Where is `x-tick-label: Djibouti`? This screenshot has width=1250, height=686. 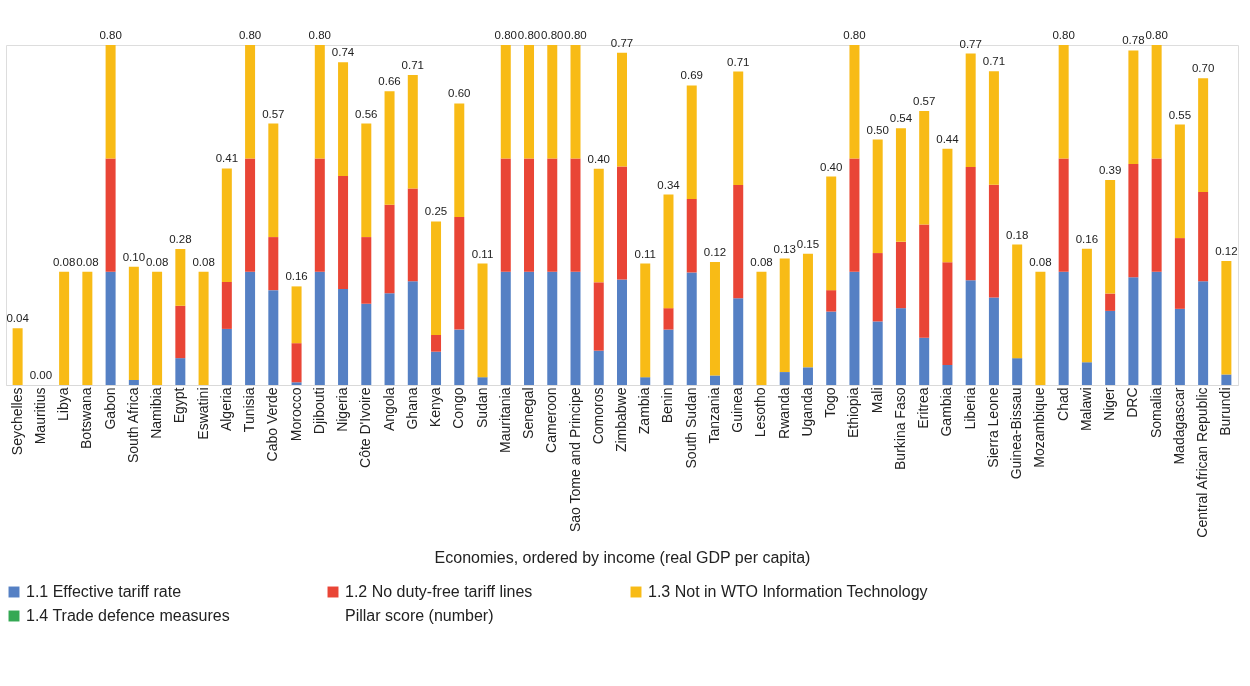
x-tick-label: Djibouti is located at coordinates (318, 411).